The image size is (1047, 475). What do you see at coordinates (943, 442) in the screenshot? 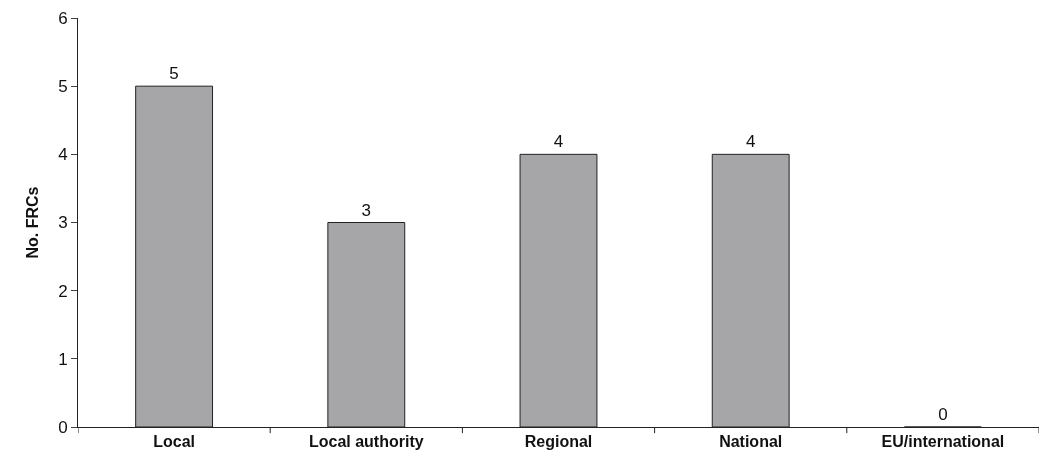
I see `x-tick-label: EU/international` at bounding box center [943, 442].